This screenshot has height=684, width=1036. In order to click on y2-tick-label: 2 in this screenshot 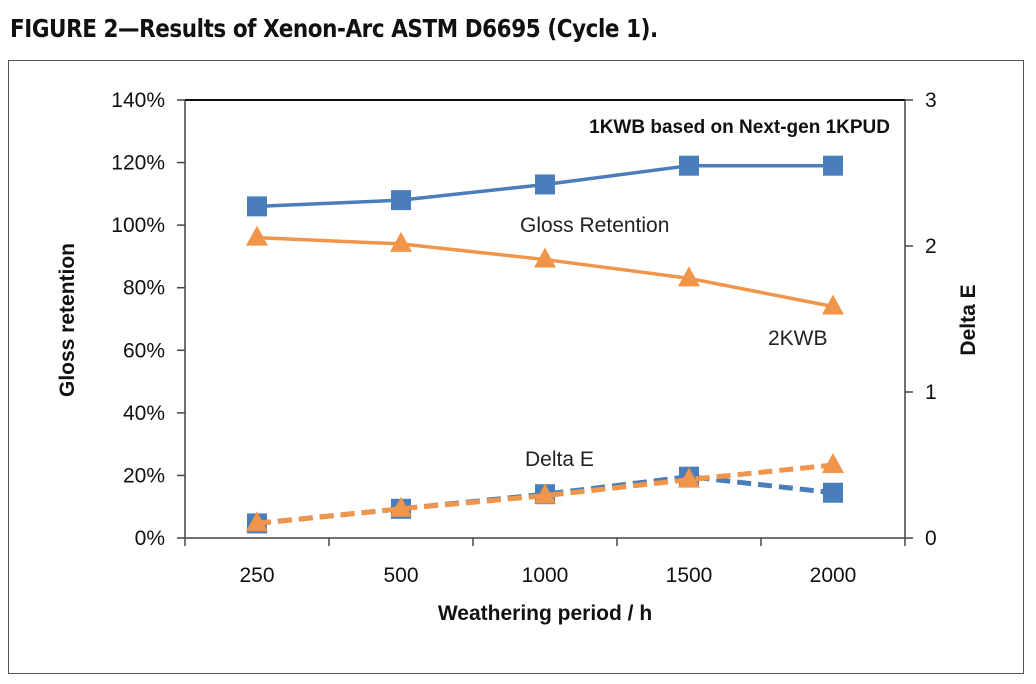, I will do `click(931, 246)`.